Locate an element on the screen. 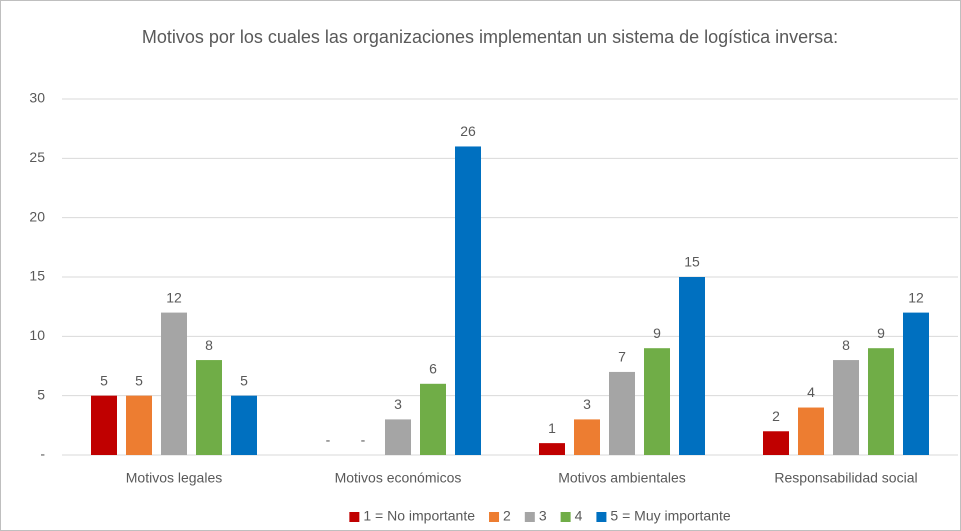 This screenshot has width=961, height=531. data-label: 26 is located at coordinates (468, 131).